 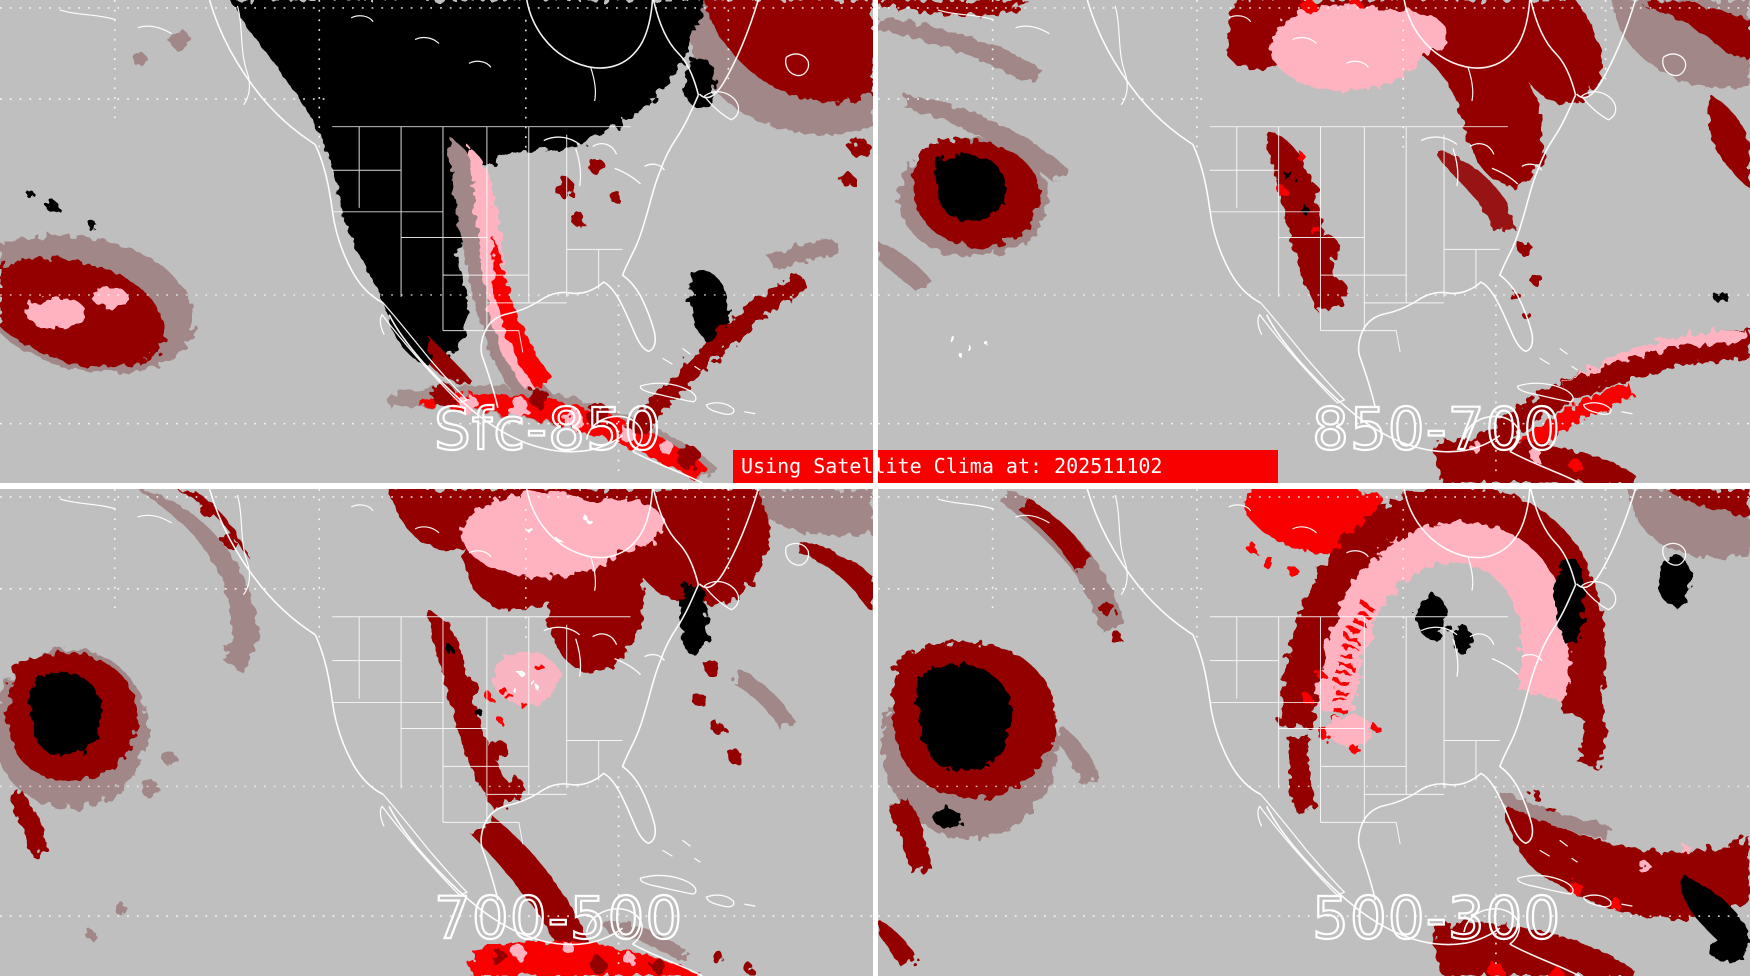 I want to click on status-banner: Using Satellite Clima at: 202511102, so click(x=1005, y=466).